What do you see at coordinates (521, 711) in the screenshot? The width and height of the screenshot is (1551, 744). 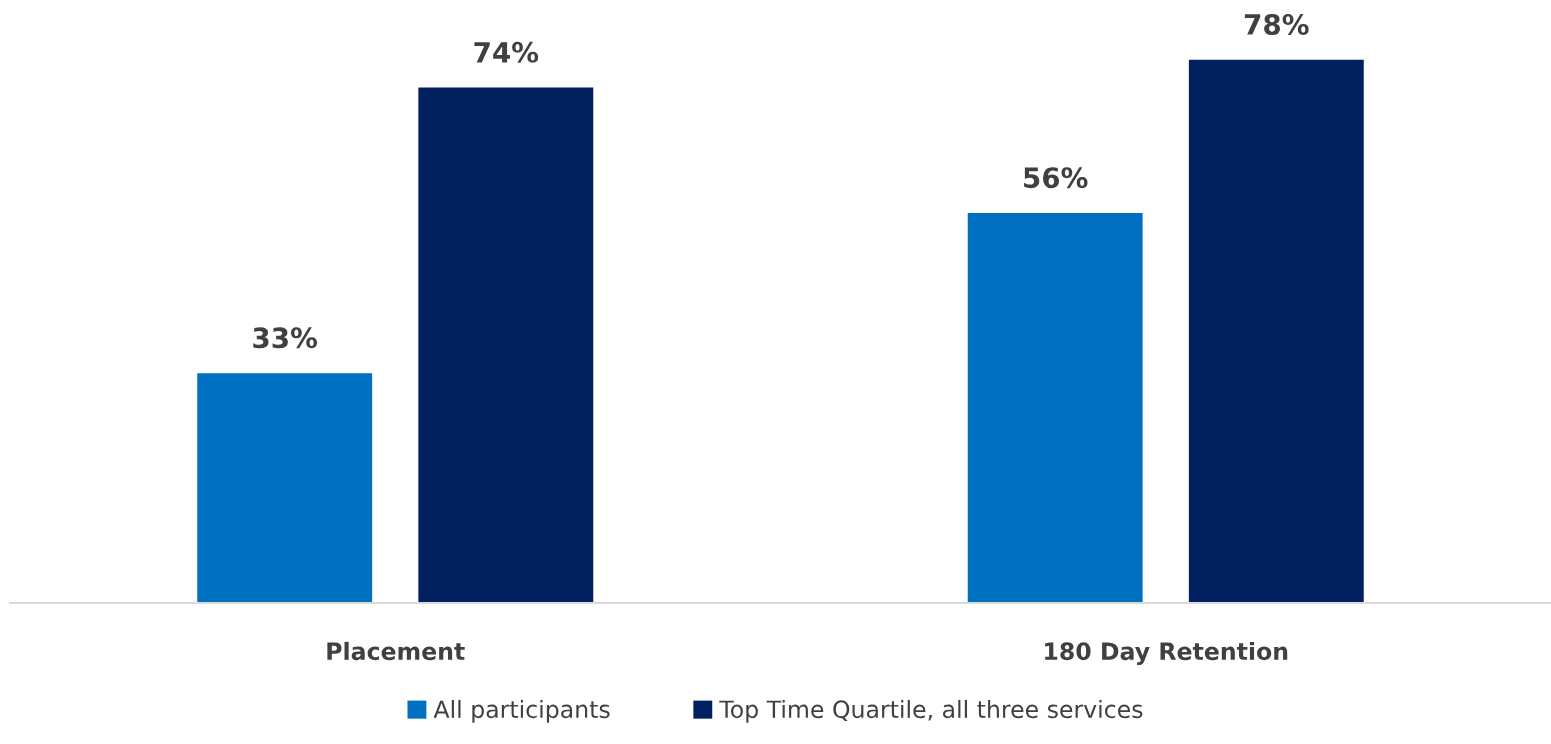 I see `legend-label: All participants` at bounding box center [521, 711].